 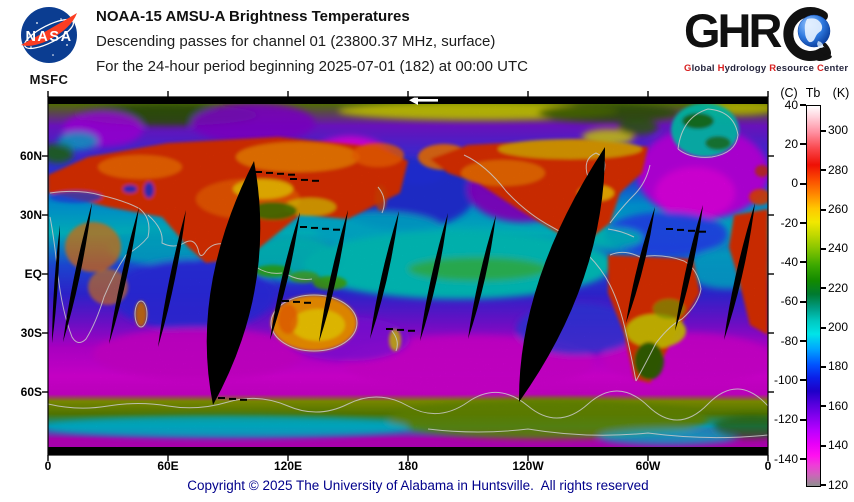 I want to click on nasa-logo-text: NASA, so click(x=48, y=37).